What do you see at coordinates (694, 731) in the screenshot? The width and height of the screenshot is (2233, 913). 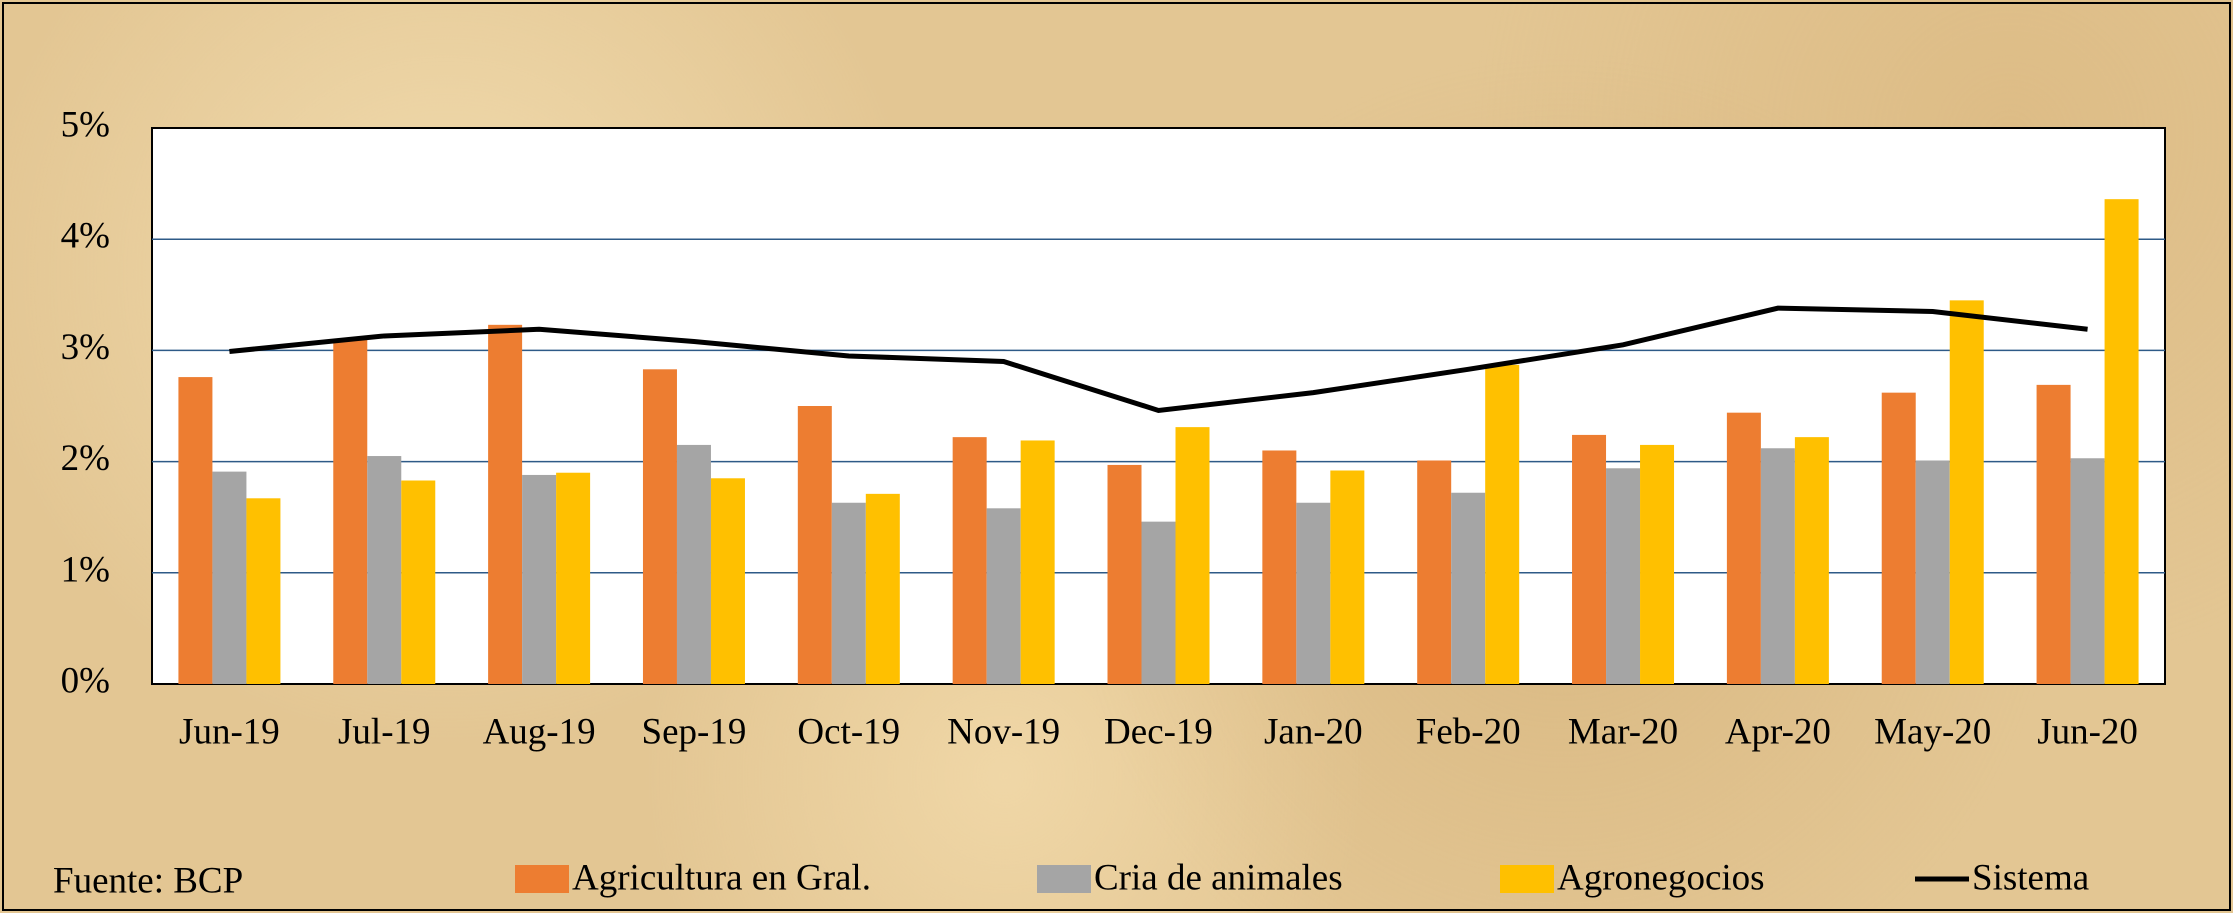 I see `x-tick-label: Sep-19` at bounding box center [694, 731].